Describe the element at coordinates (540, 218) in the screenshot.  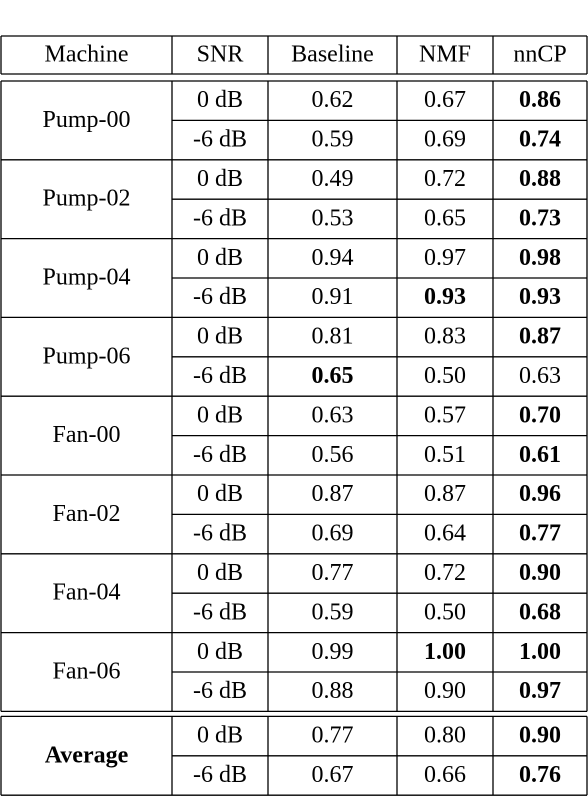
I see `value-cell: 0.73` at that location.